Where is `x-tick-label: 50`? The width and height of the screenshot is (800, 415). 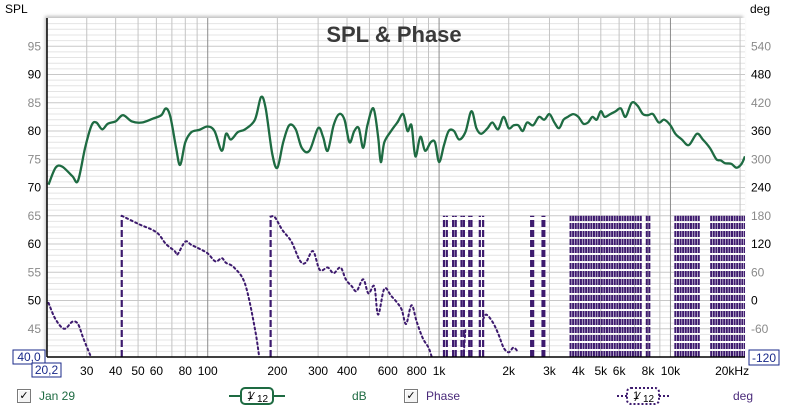
x-tick-label: 50 is located at coordinates (138, 371).